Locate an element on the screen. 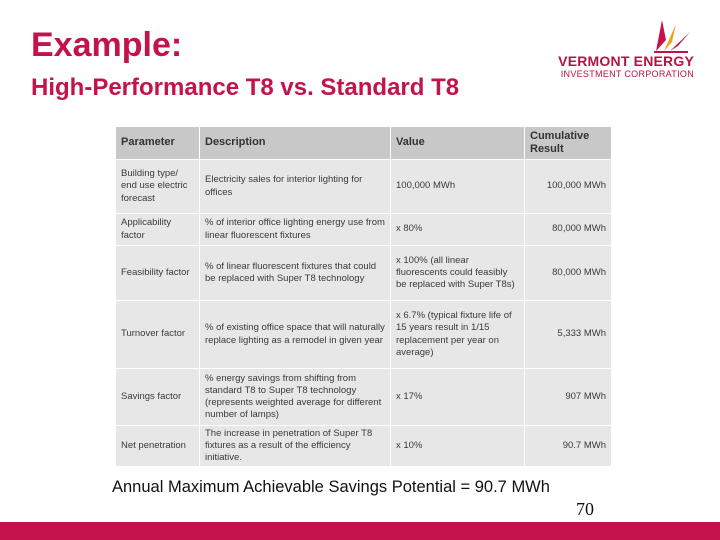 This screenshot has height=540, width=720. logo-subtitle: INVESTMENT CORPORATION is located at coordinates (627, 74).